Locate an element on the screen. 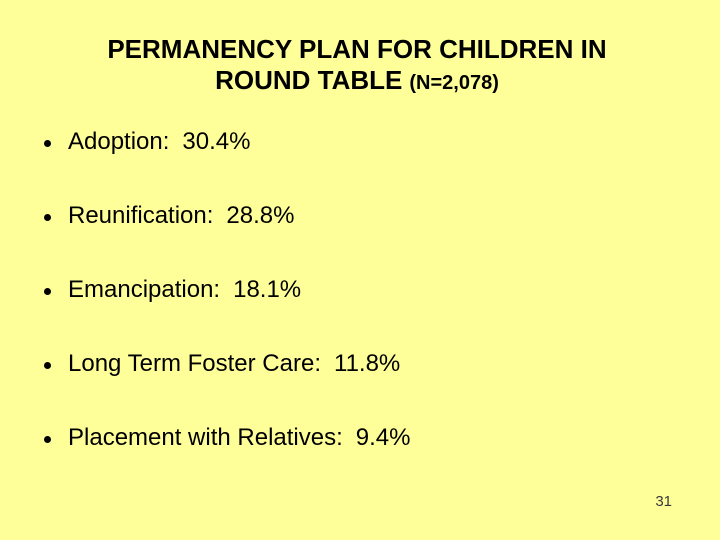  bullet-value: 28.8% is located at coordinates (260, 215).